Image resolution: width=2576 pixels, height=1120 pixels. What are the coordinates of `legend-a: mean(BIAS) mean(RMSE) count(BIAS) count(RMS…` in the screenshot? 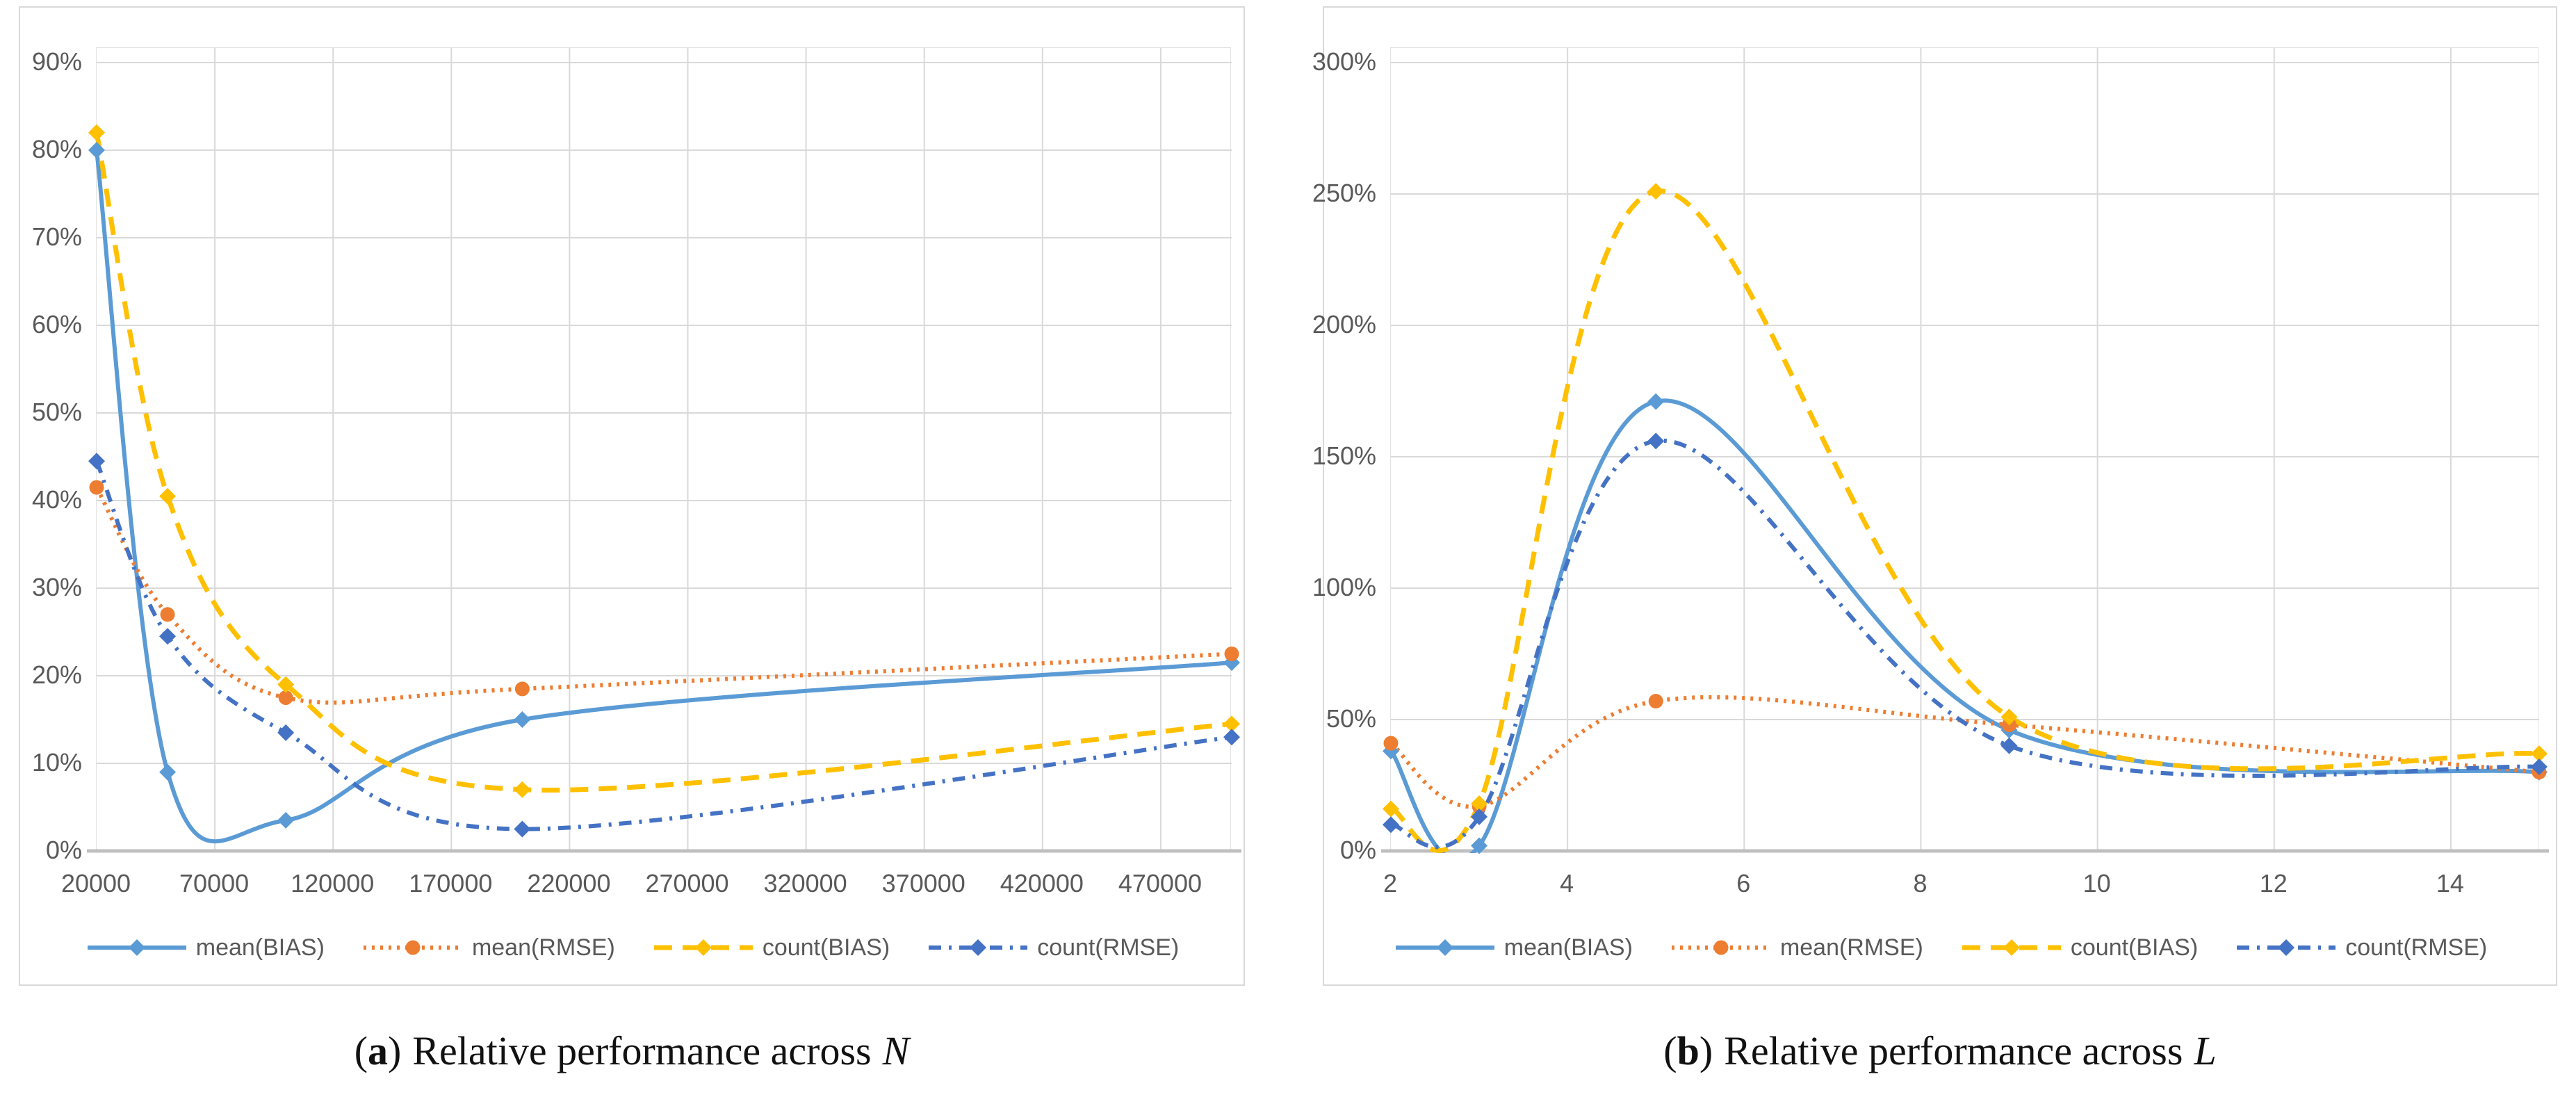 It's located at (632, 948).